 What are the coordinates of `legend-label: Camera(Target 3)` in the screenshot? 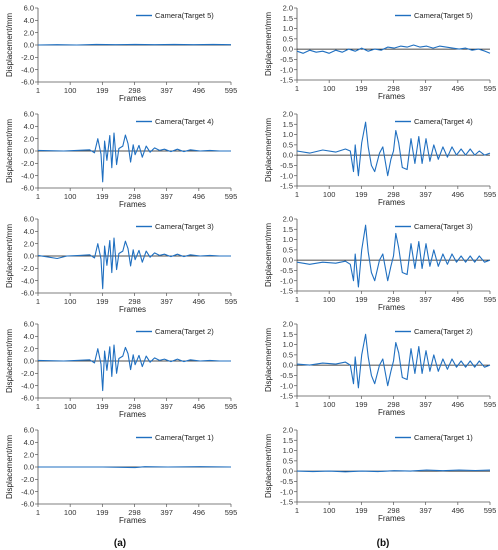 It's located at (443, 226).